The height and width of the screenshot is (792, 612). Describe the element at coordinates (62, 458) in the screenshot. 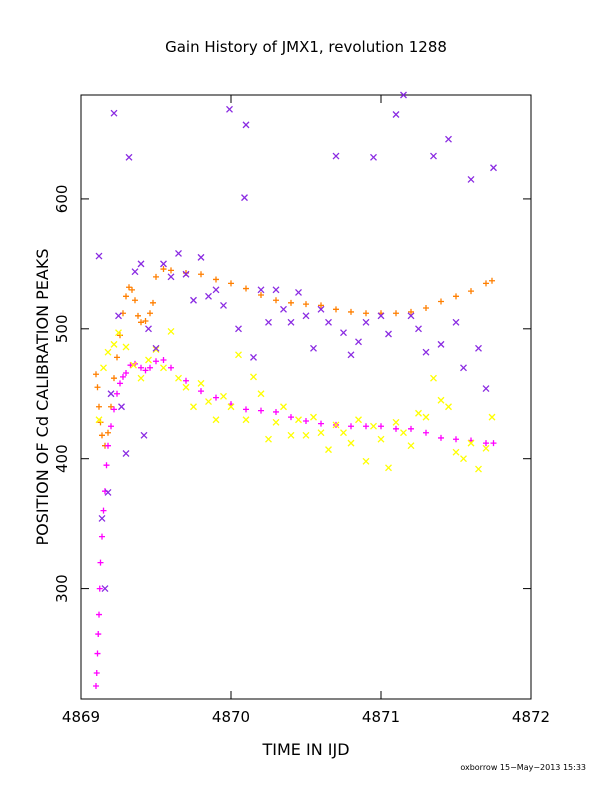

I see `y-tick-label: 400` at that location.